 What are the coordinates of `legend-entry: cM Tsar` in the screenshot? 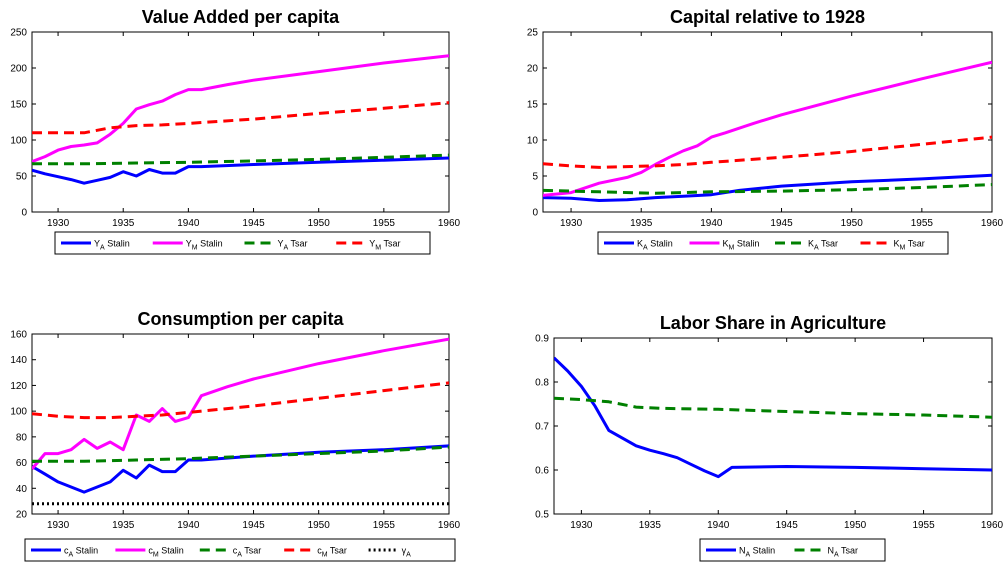 It's located at (332, 552).